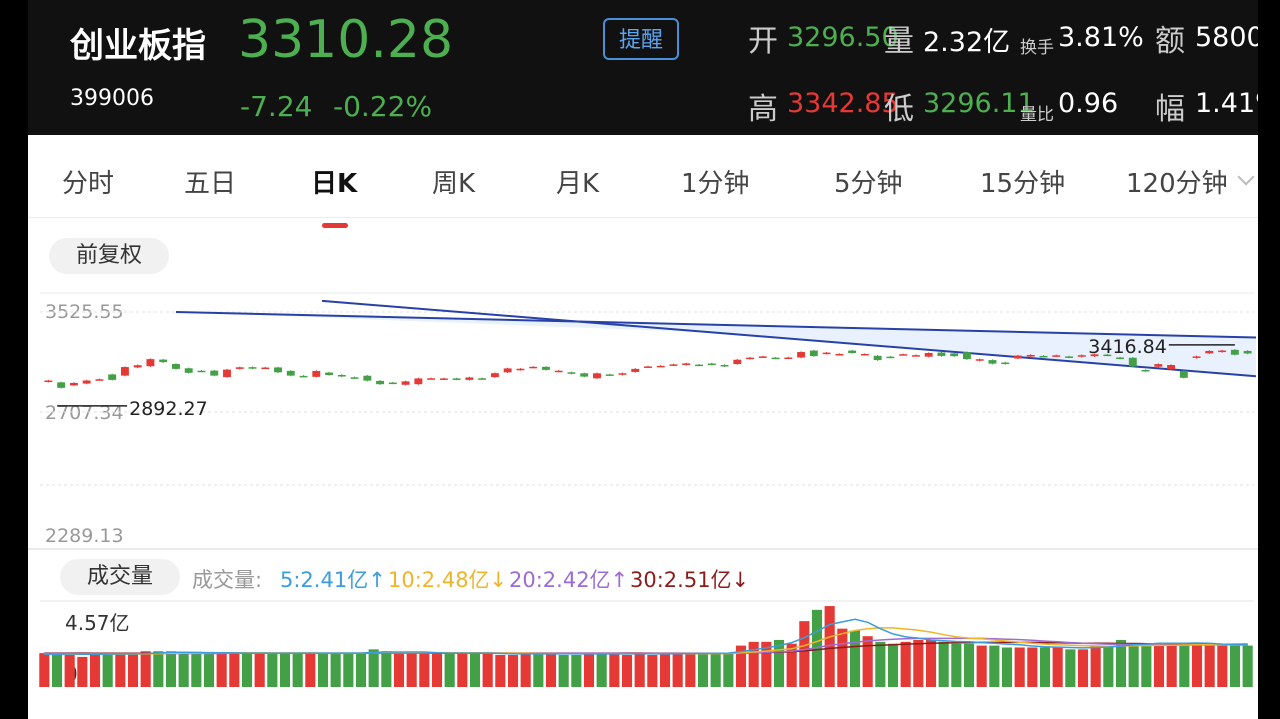 The image size is (1280, 719). I want to click on tab-monthly-k: 月K, so click(578, 184).